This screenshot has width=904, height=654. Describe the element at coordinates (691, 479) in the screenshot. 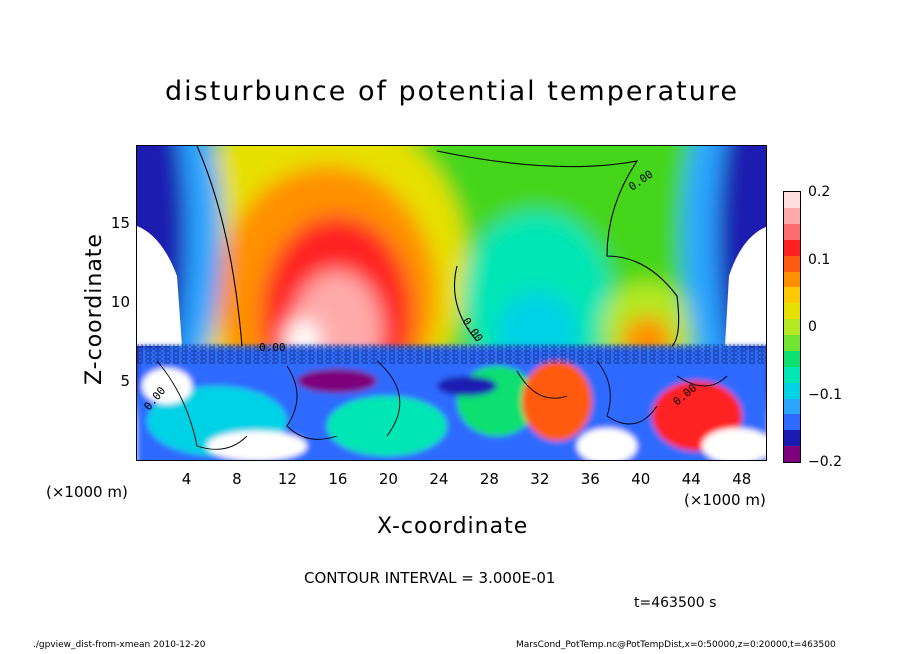

I see `x-tick-label: 44` at that location.